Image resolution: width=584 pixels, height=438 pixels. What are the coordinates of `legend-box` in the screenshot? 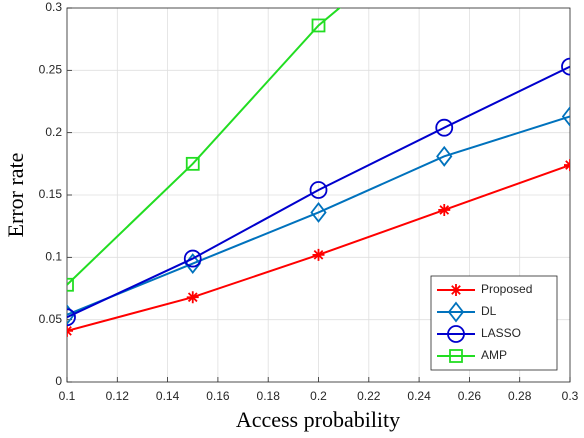 It's located at (494, 323).